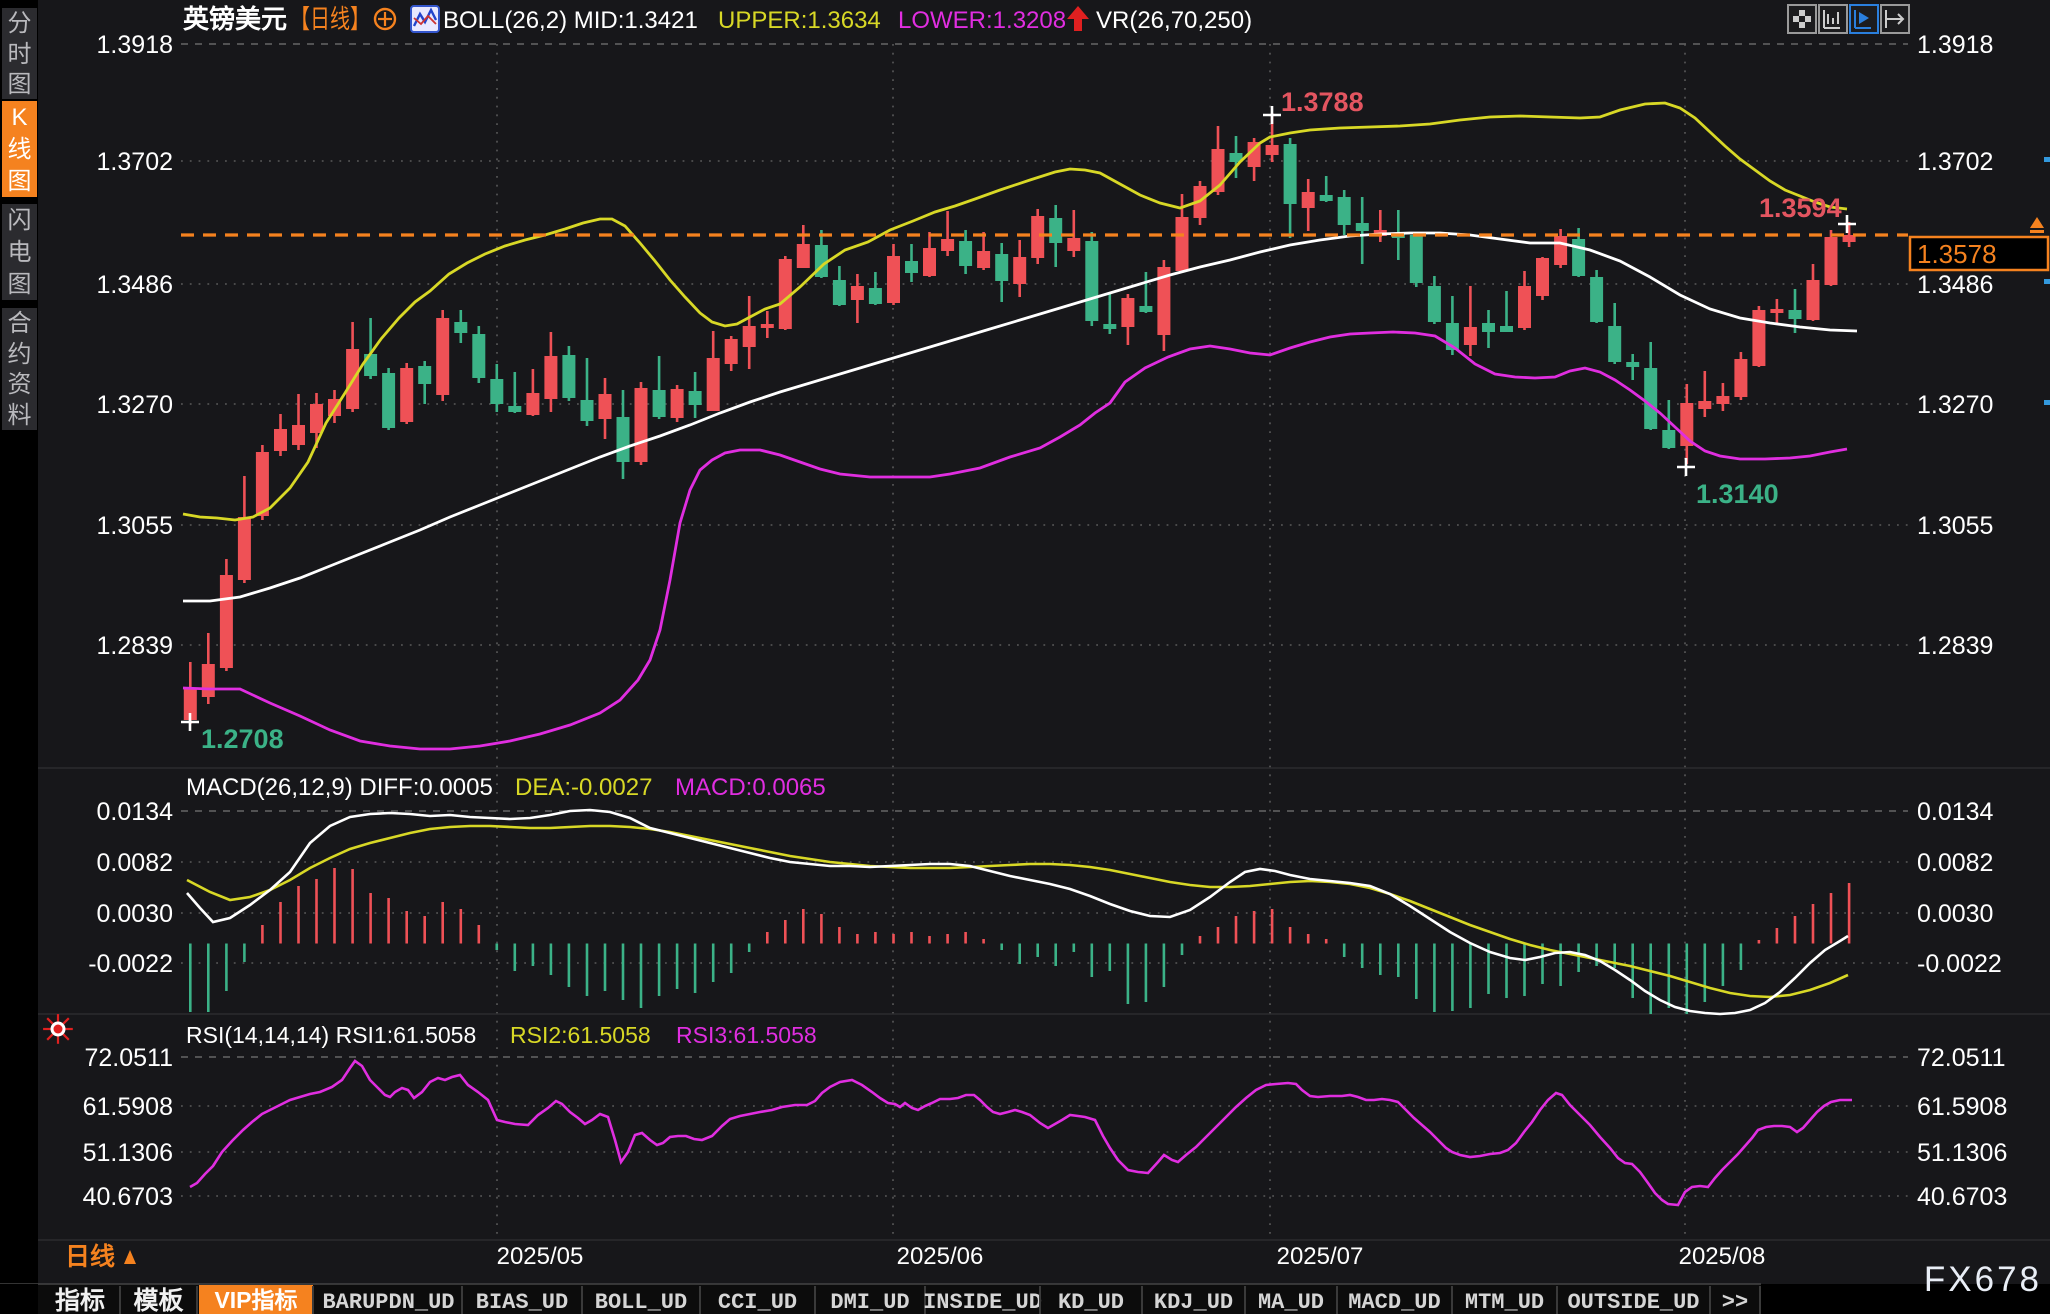 The width and height of the screenshot is (2050, 1314). What do you see at coordinates (330, 19) in the screenshot?
I see `svg-text: 【日线】` at bounding box center [330, 19].